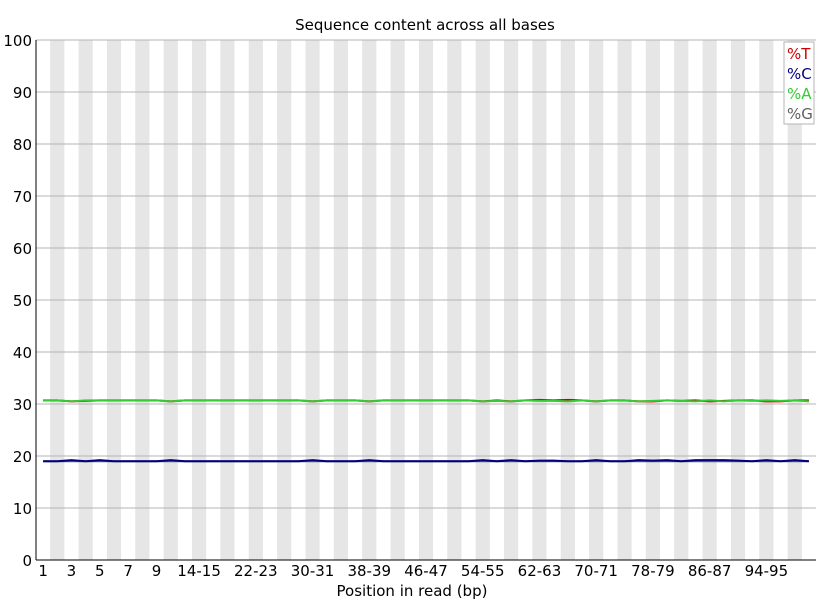 This screenshot has height=600, width=825. What do you see at coordinates (128, 571) in the screenshot?
I see `x-tick-label: 7` at bounding box center [128, 571].